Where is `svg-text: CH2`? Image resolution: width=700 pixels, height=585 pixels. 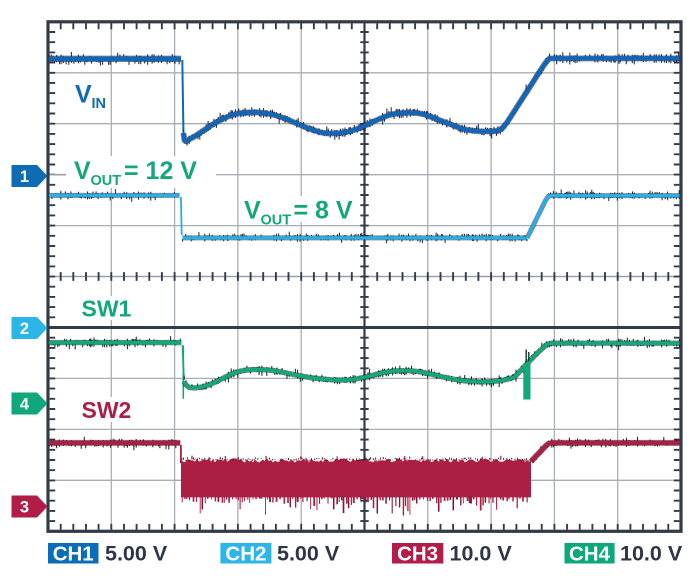 svg-text: CH2 is located at coordinates (245, 554).